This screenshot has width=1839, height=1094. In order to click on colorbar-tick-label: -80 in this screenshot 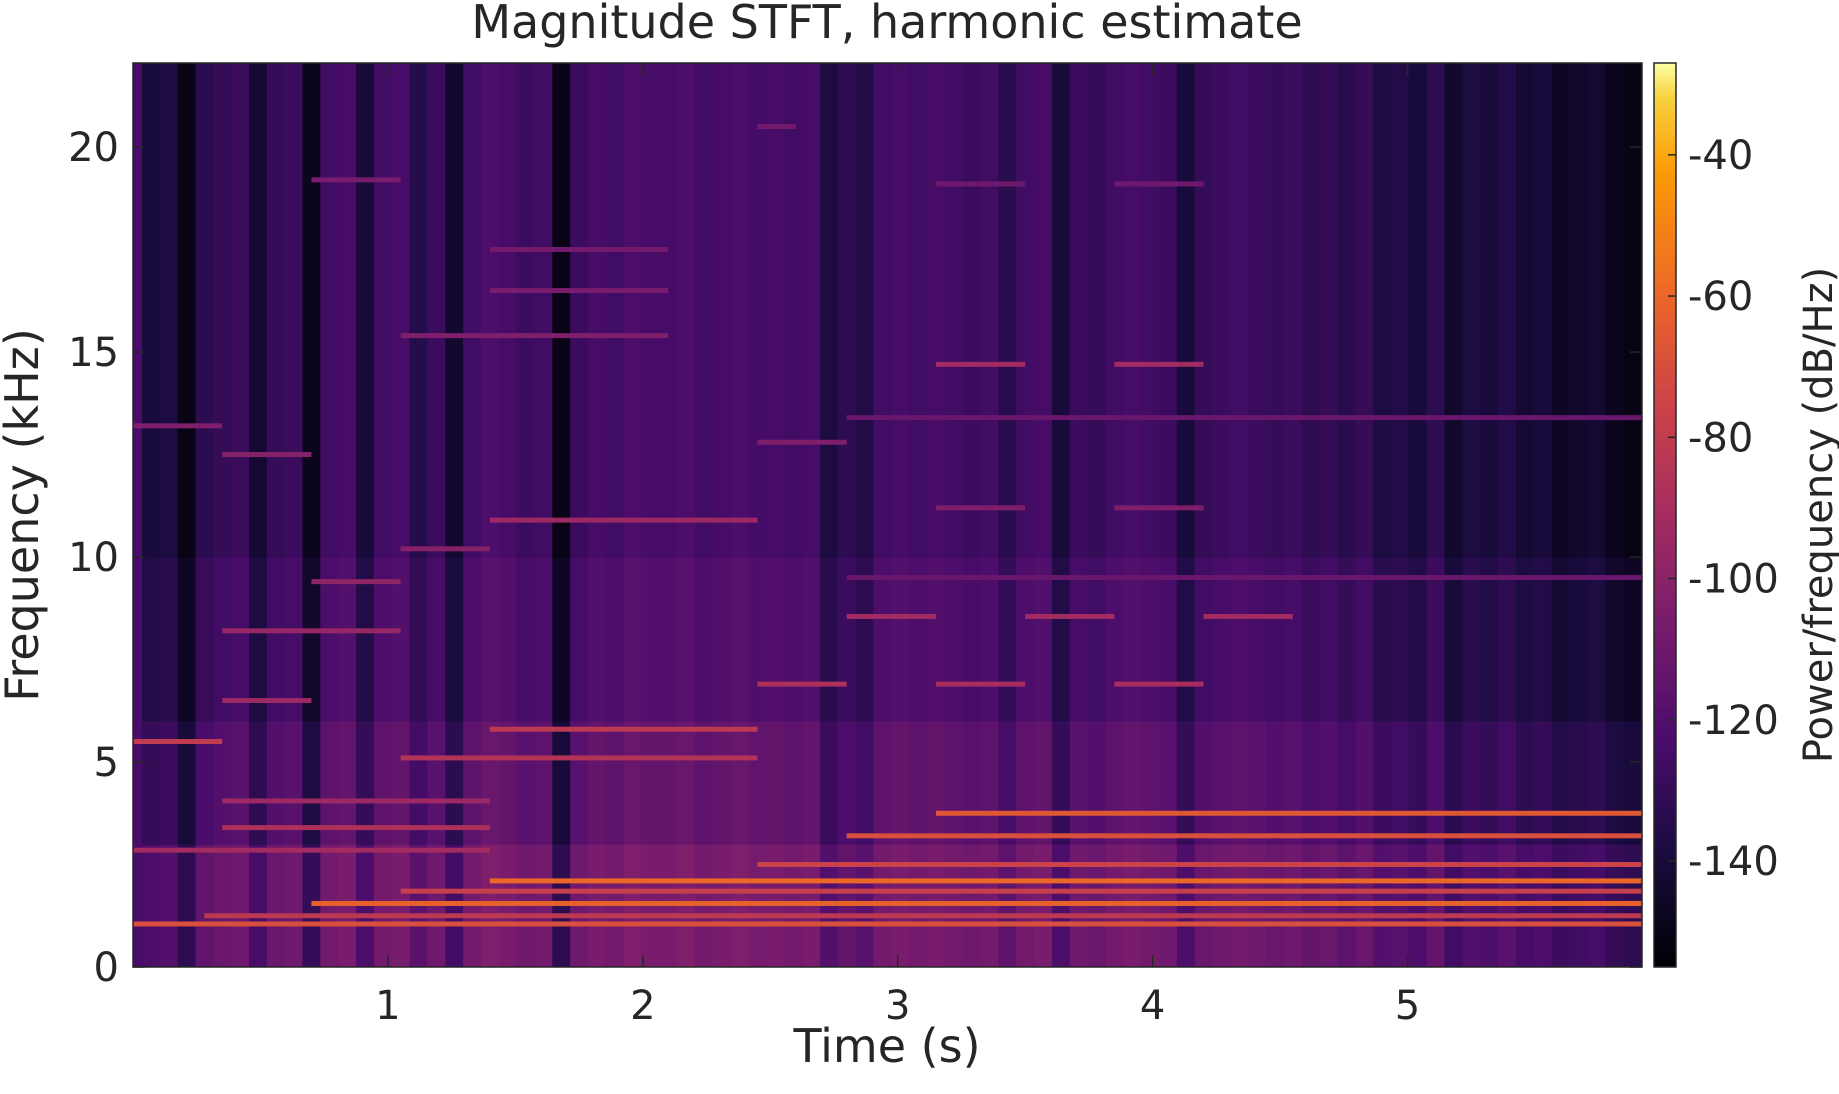, I will do `click(1720, 438)`.